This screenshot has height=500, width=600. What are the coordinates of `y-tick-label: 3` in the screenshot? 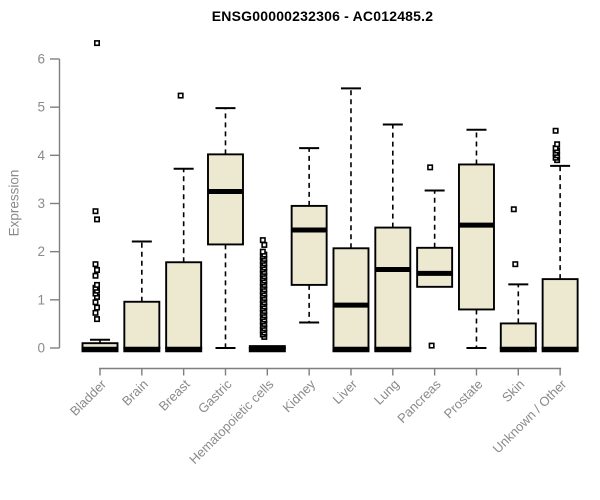 It's located at (41, 203).